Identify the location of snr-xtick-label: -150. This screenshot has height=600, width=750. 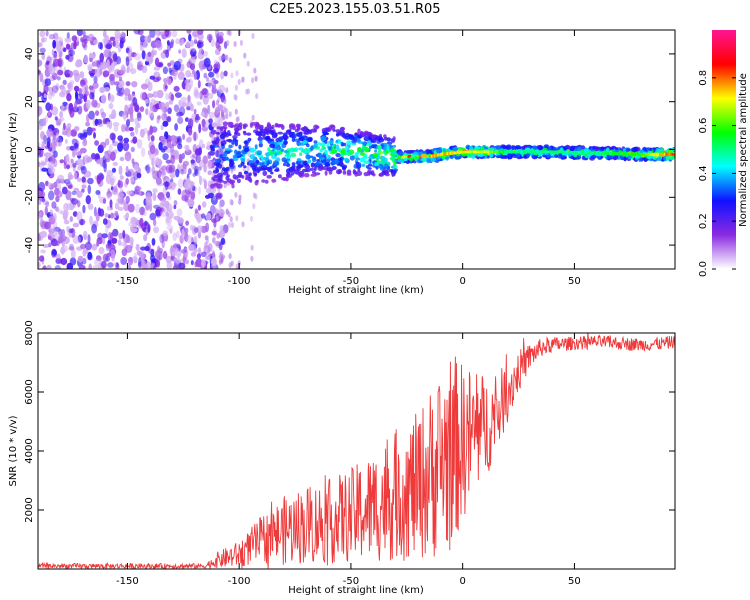
(127, 581).